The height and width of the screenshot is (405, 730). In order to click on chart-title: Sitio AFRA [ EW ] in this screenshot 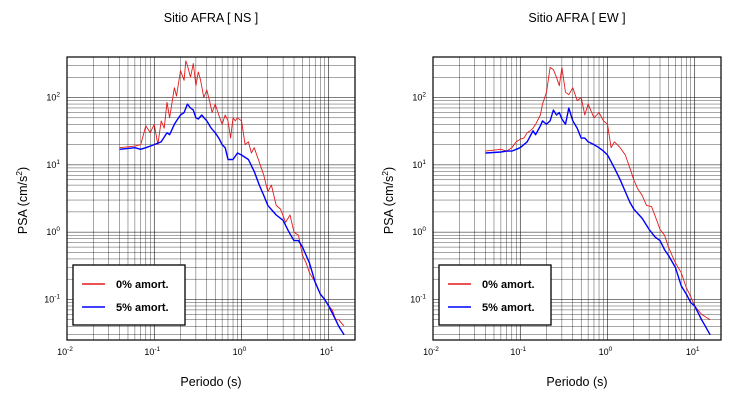, I will do `click(576, 18)`.